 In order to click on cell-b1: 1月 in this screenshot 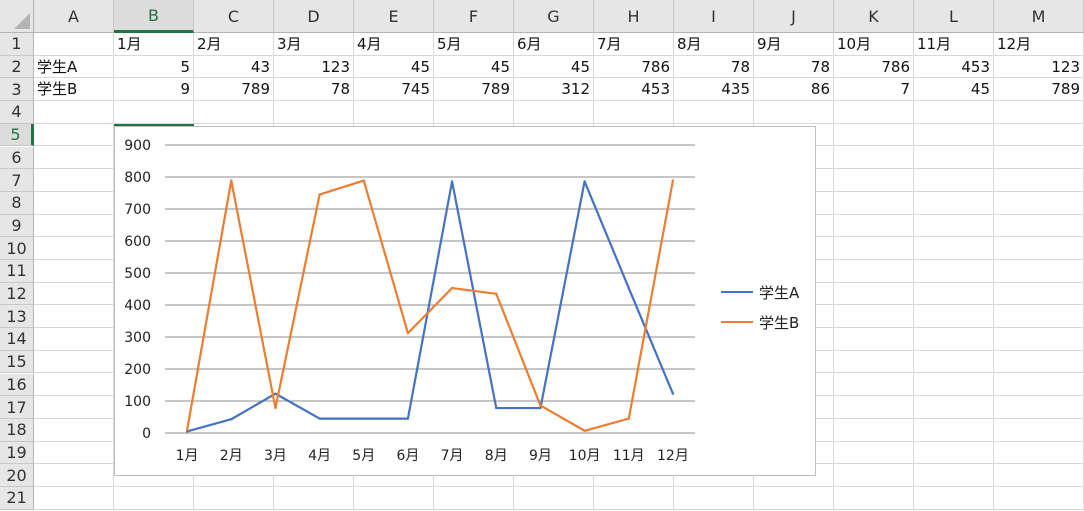, I will do `click(154, 44)`.